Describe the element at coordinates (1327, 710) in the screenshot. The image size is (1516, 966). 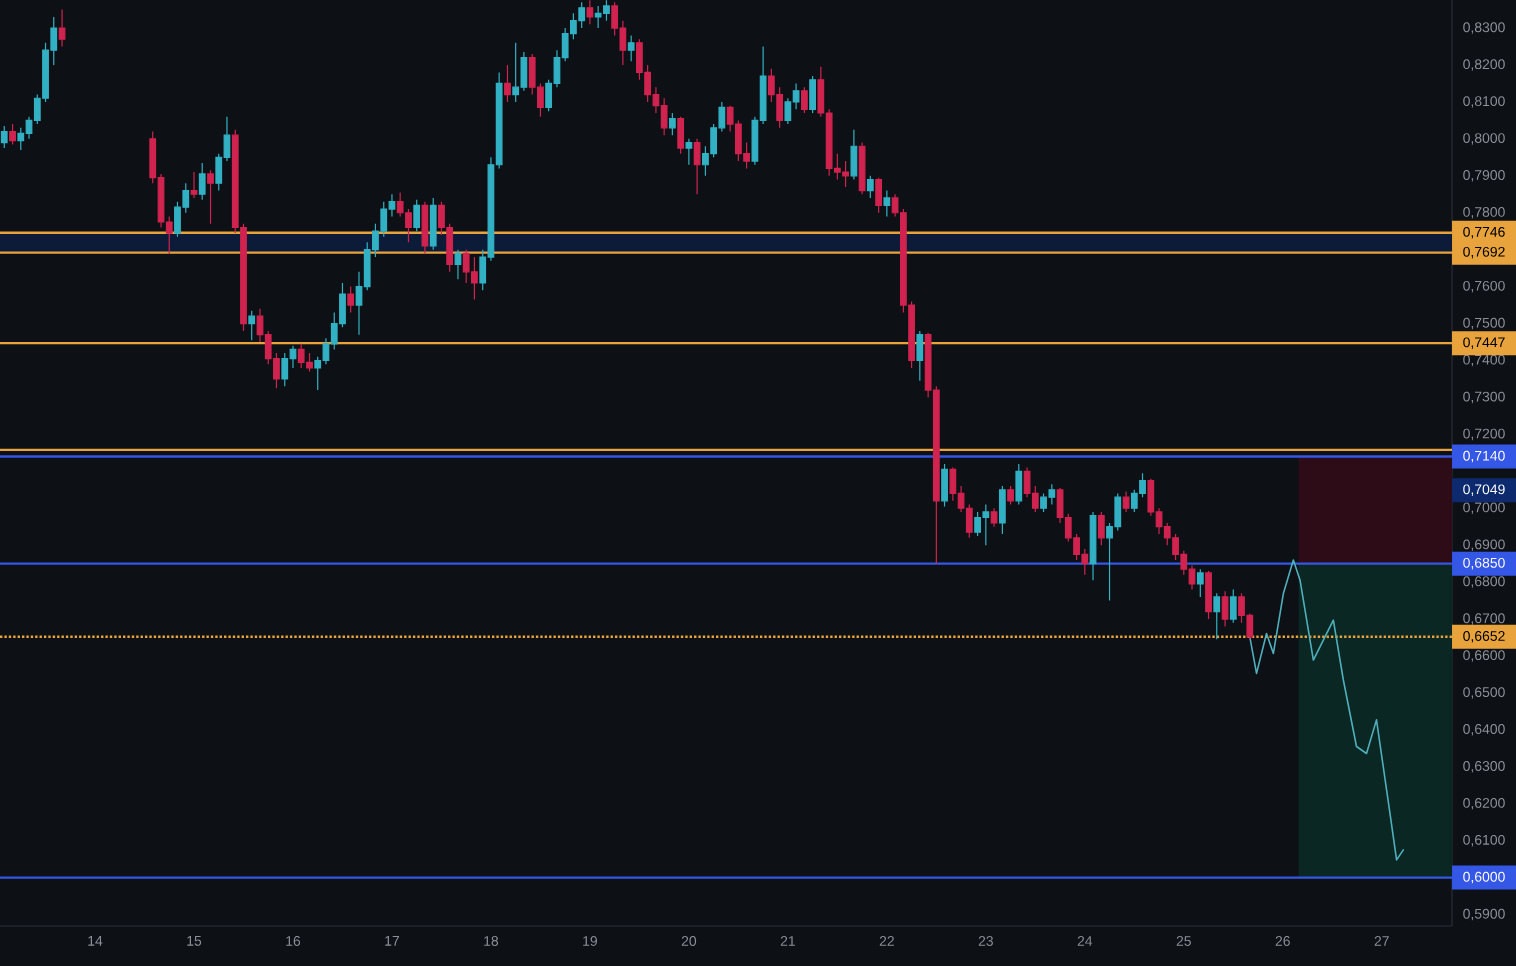
I see `line-series` at that location.